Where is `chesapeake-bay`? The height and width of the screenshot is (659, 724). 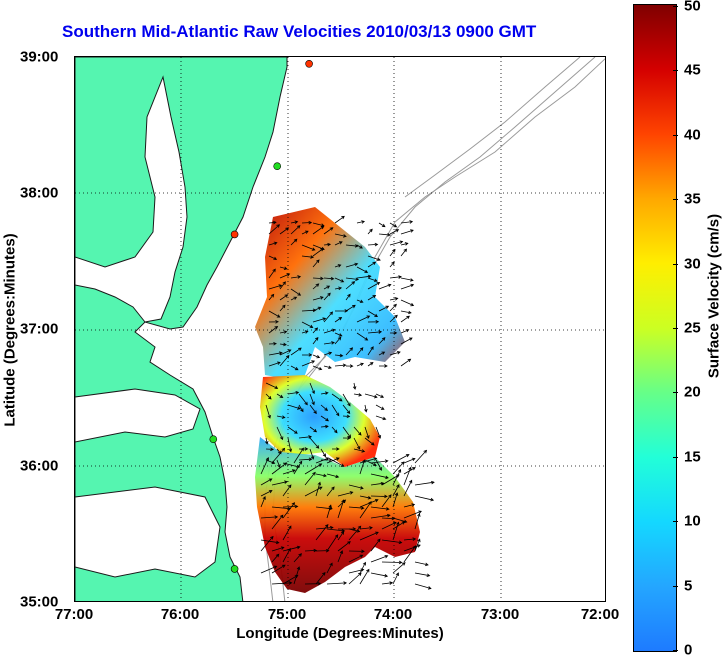
chesapeake-bay is located at coordinates (131, 199).